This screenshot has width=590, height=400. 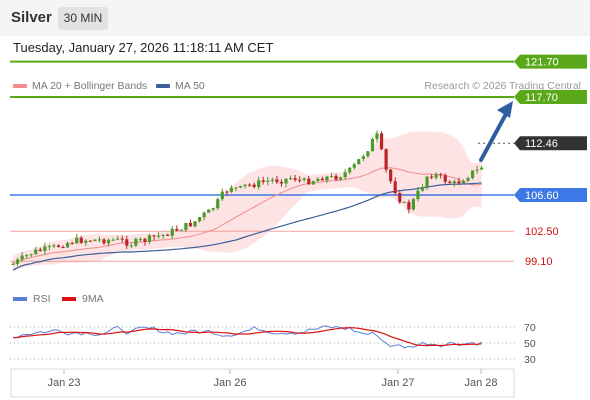 What do you see at coordinates (530, 360) in the screenshot?
I see `rsi-axis-label-30: 30` at bounding box center [530, 360].